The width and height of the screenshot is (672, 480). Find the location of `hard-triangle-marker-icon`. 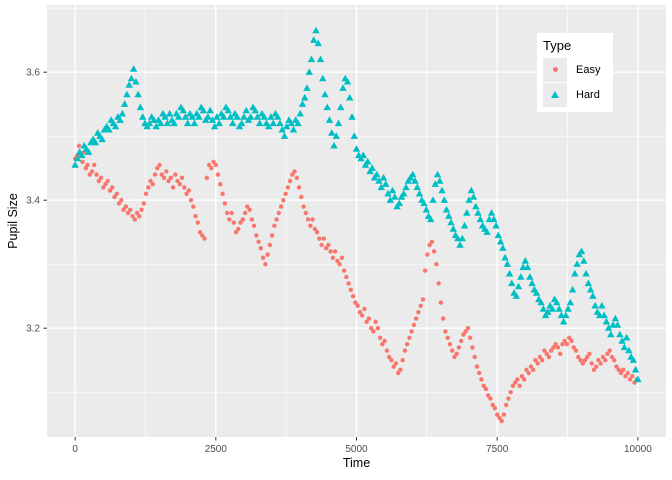

hard-triangle-marker-icon is located at coordinates (555, 94).